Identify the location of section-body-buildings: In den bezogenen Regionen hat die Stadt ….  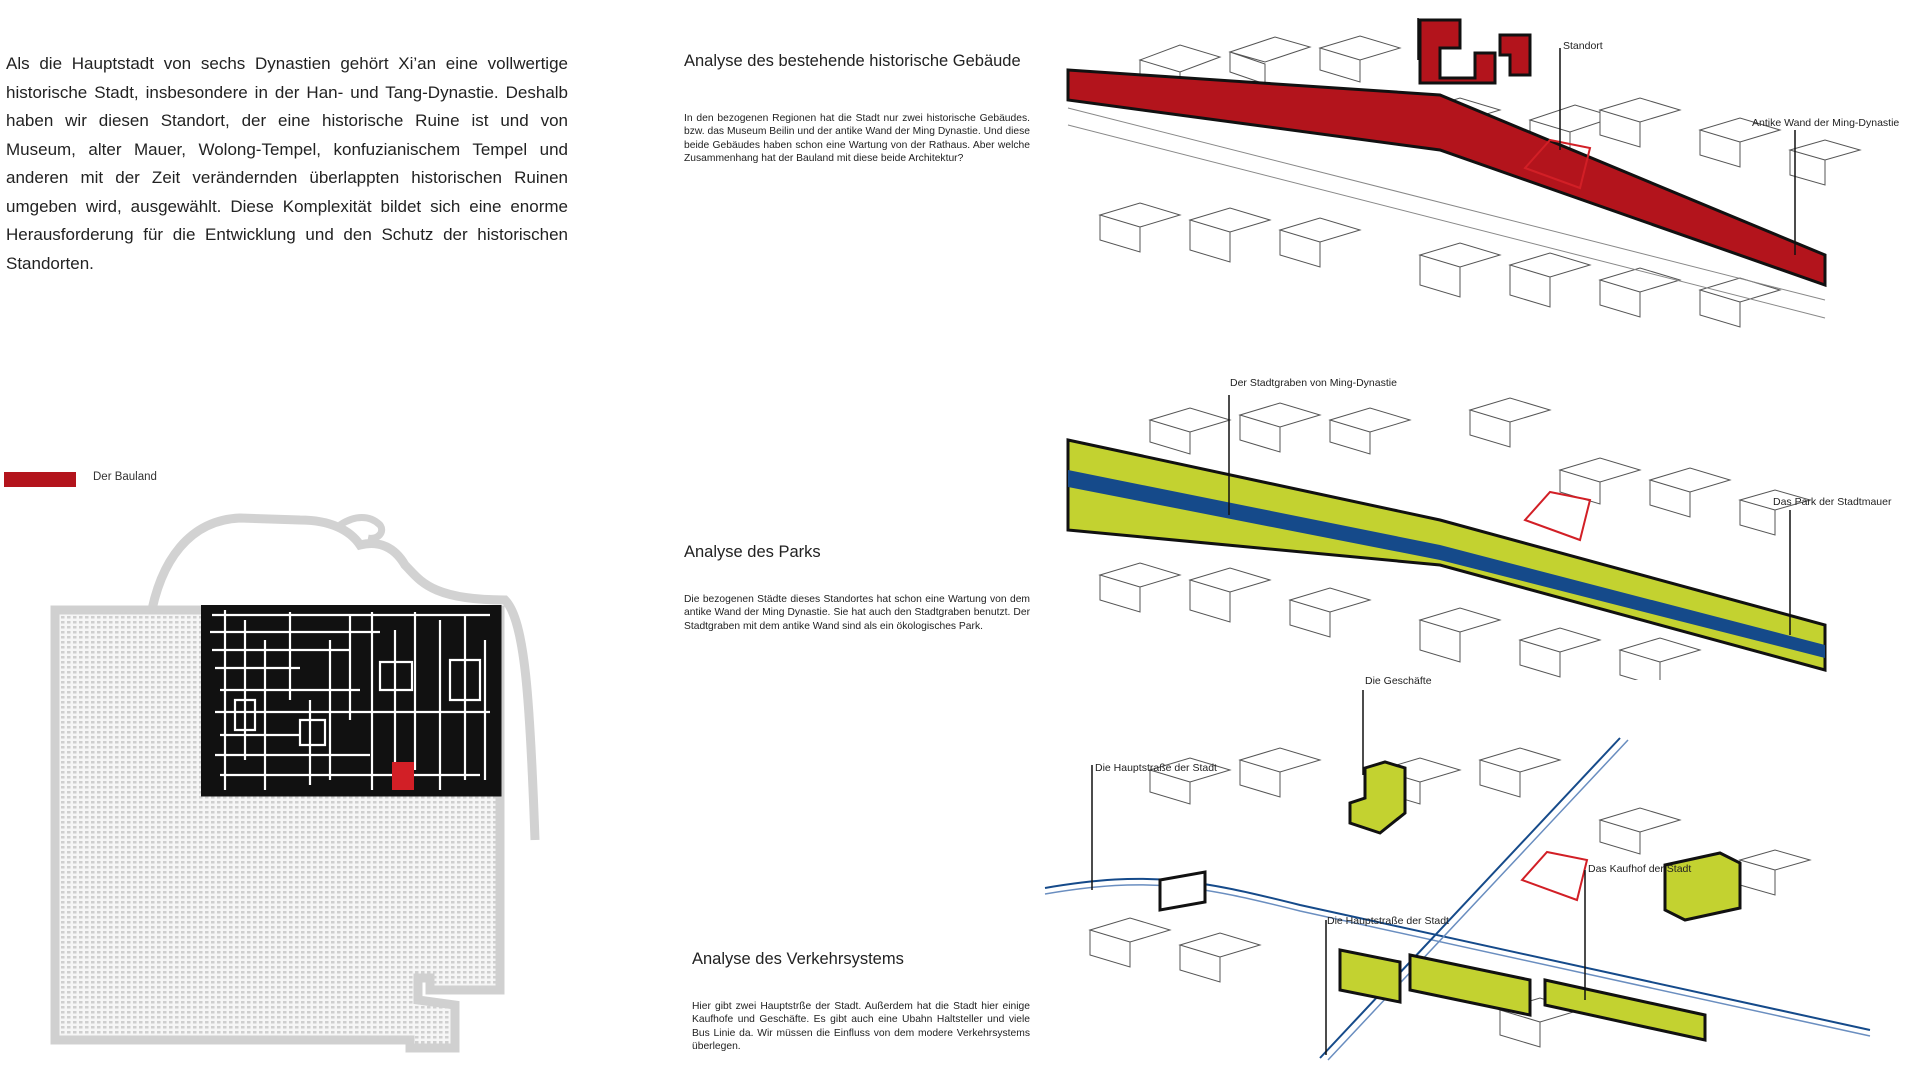
(857, 139).